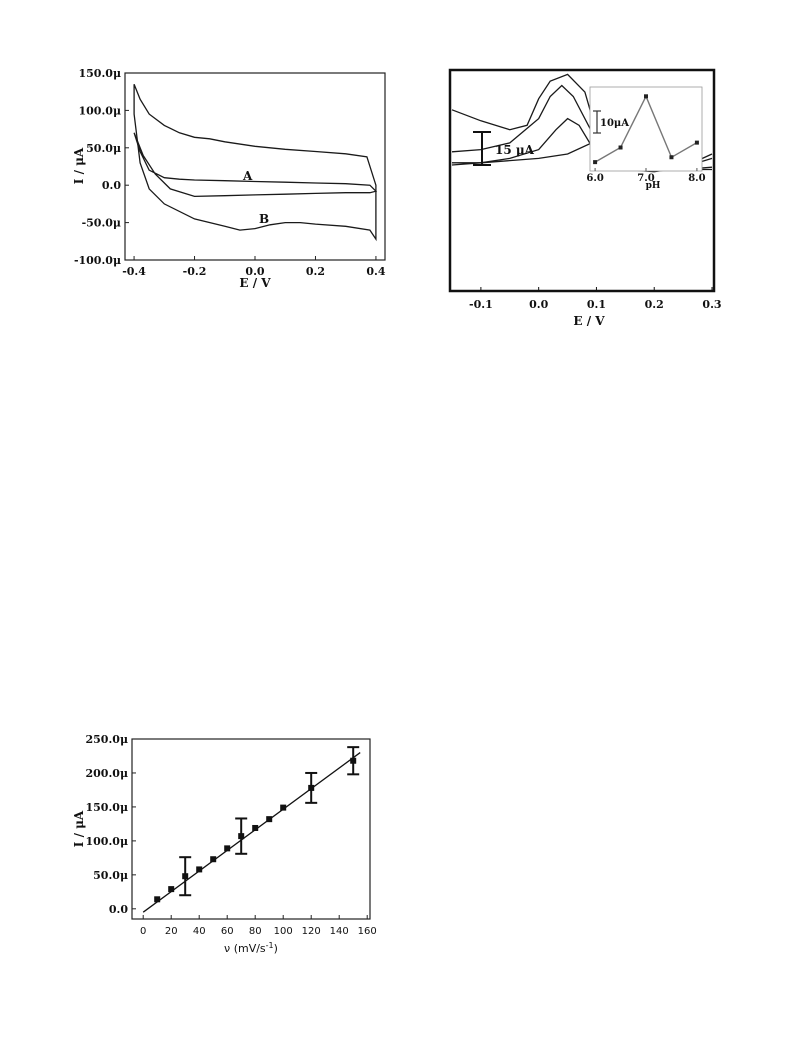  What do you see at coordinates (654, 304) in the screenshot?
I see `dpv-x-tick-label: 0.2` at bounding box center [654, 304].